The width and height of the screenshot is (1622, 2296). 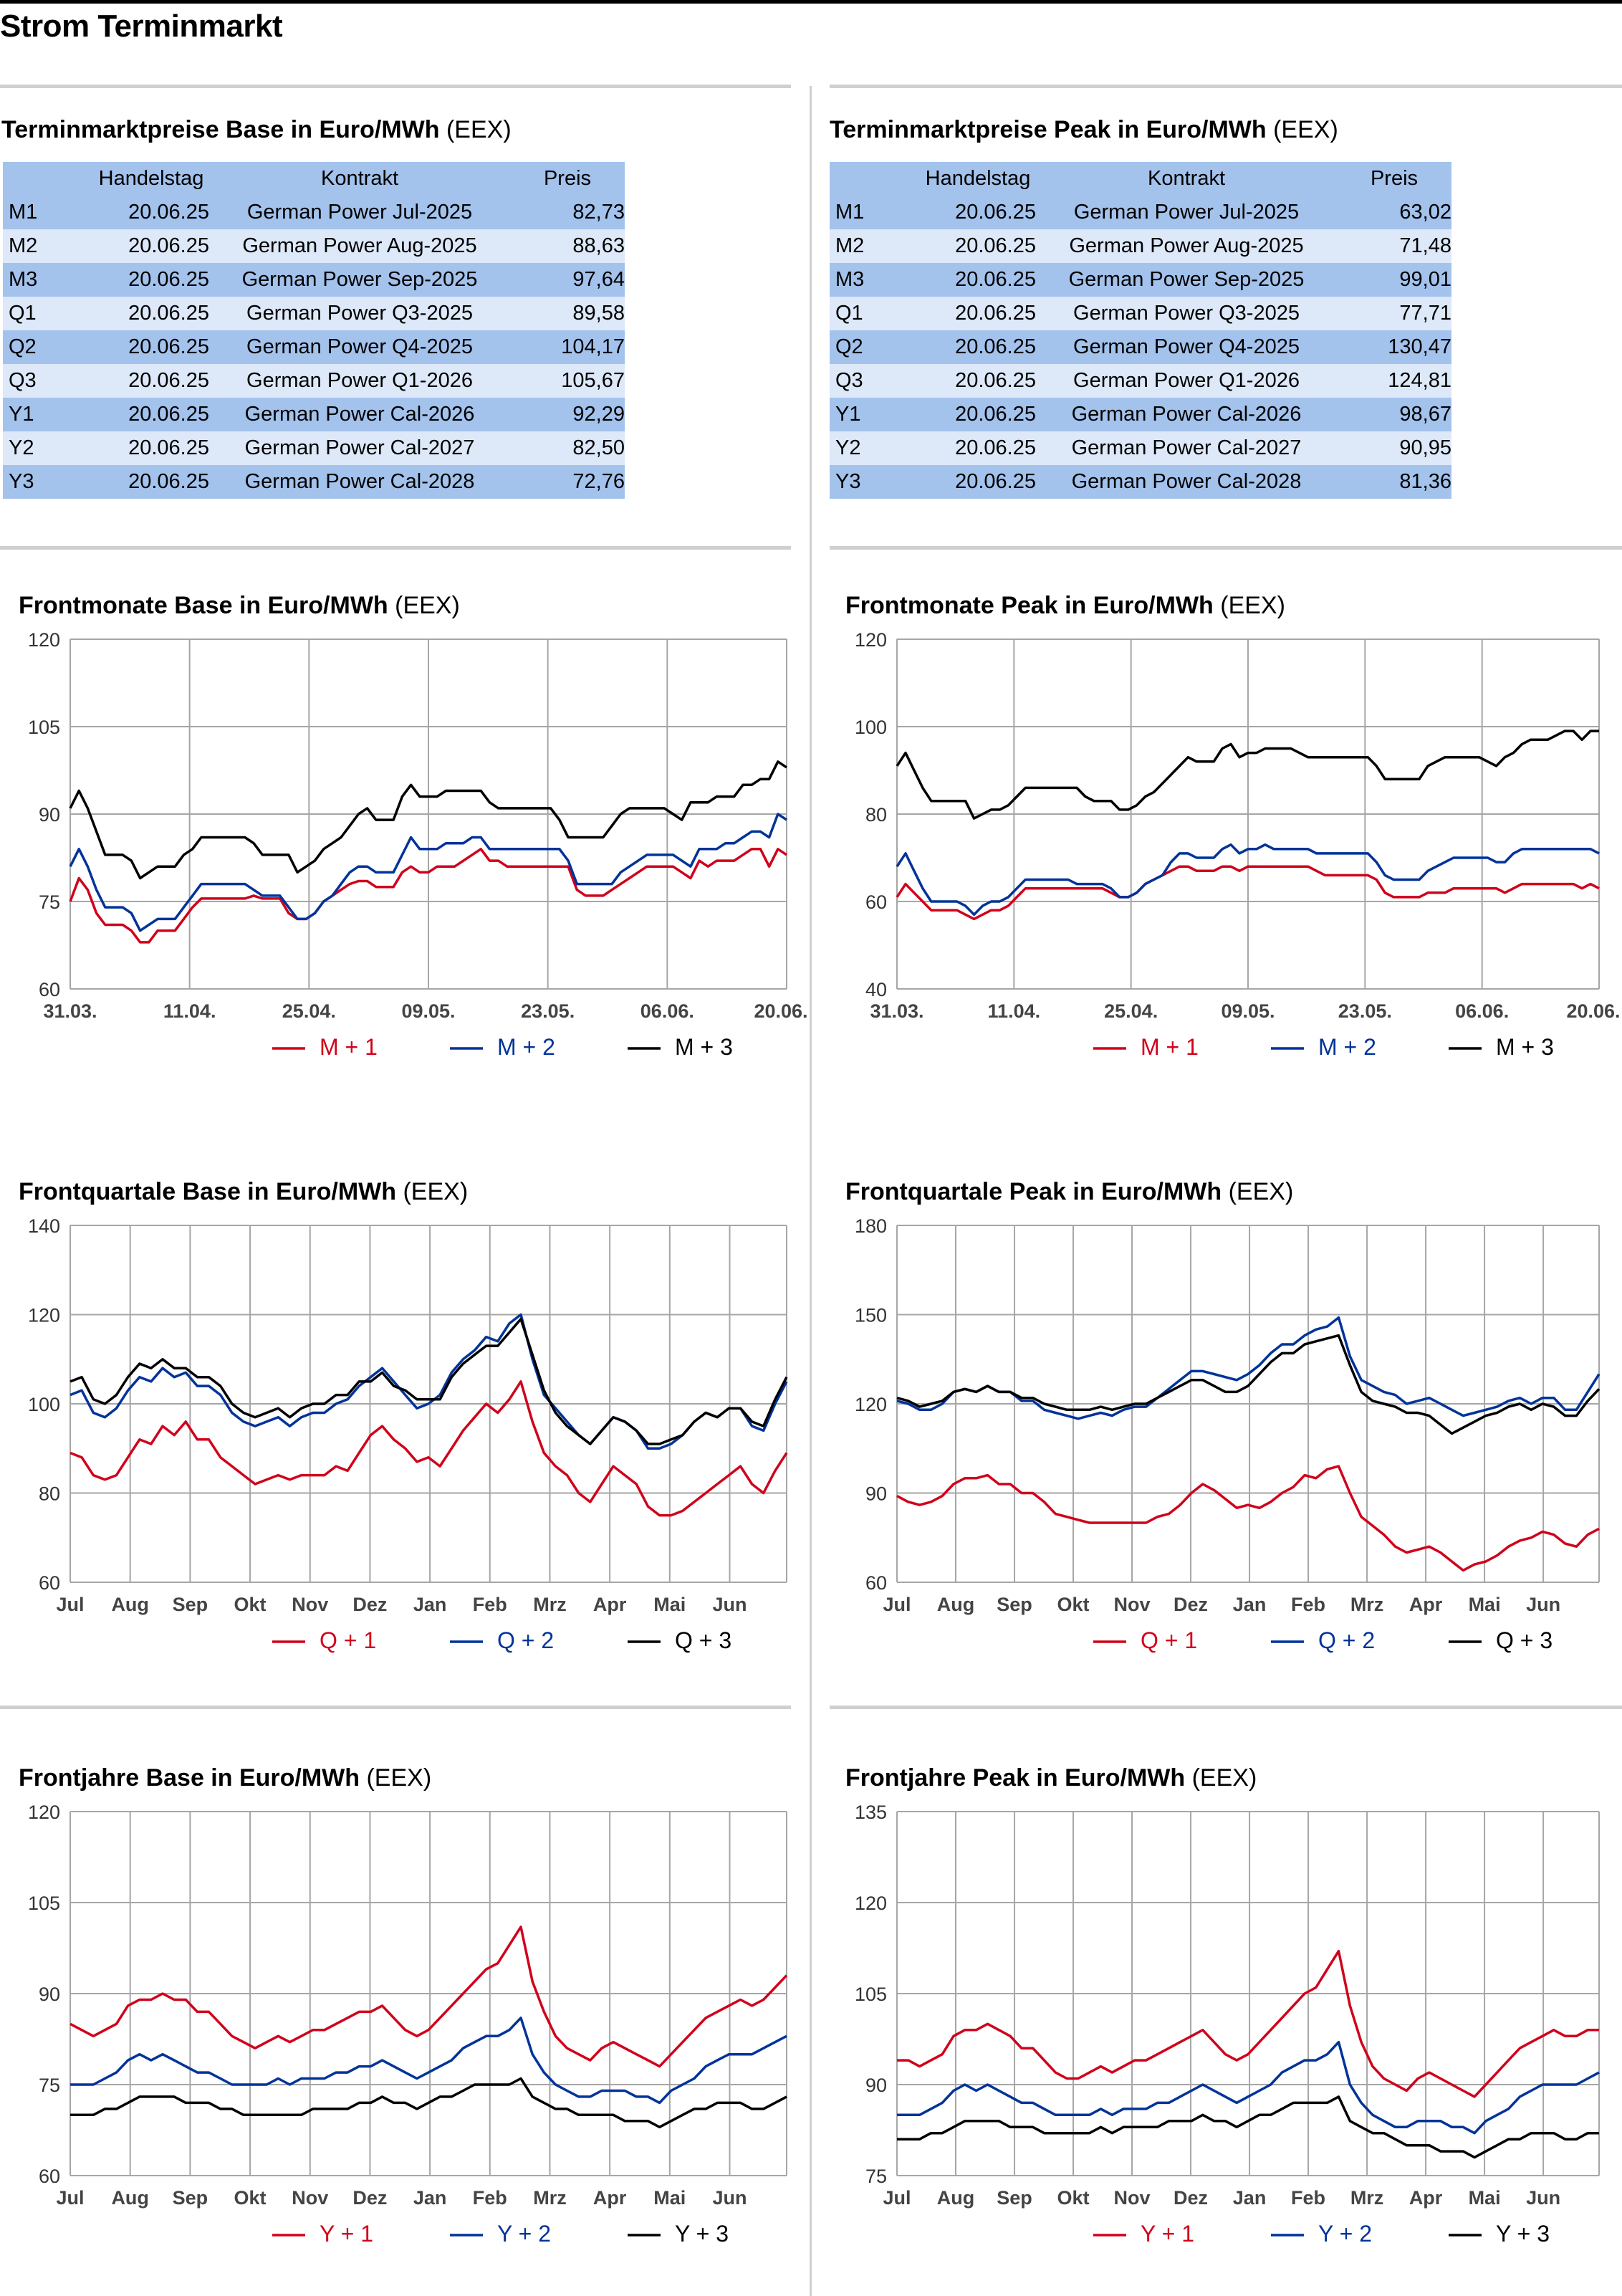 What do you see at coordinates (1186, 381) in the screenshot?
I see `table-cell: German Power Q1-2026` at bounding box center [1186, 381].